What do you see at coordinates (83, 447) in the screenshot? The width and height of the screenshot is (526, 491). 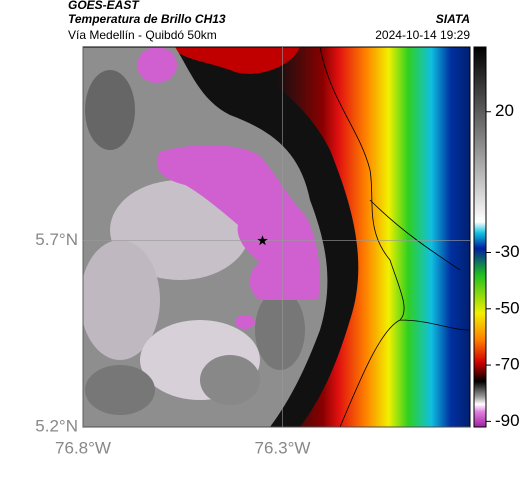 I see `lon-tick-label: 76.8°W` at bounding box center [83, 447].